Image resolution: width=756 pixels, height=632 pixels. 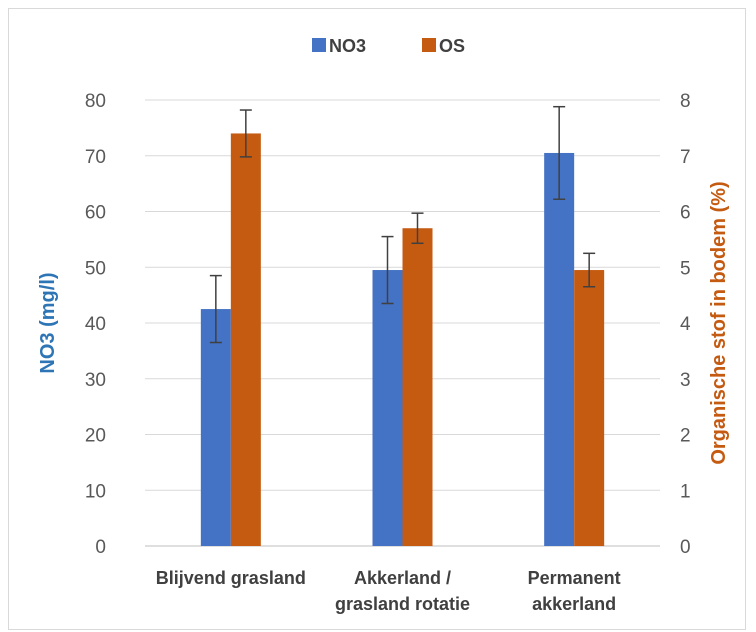 I want to click on legend-swatch-no3, so click(x=319, y=45).